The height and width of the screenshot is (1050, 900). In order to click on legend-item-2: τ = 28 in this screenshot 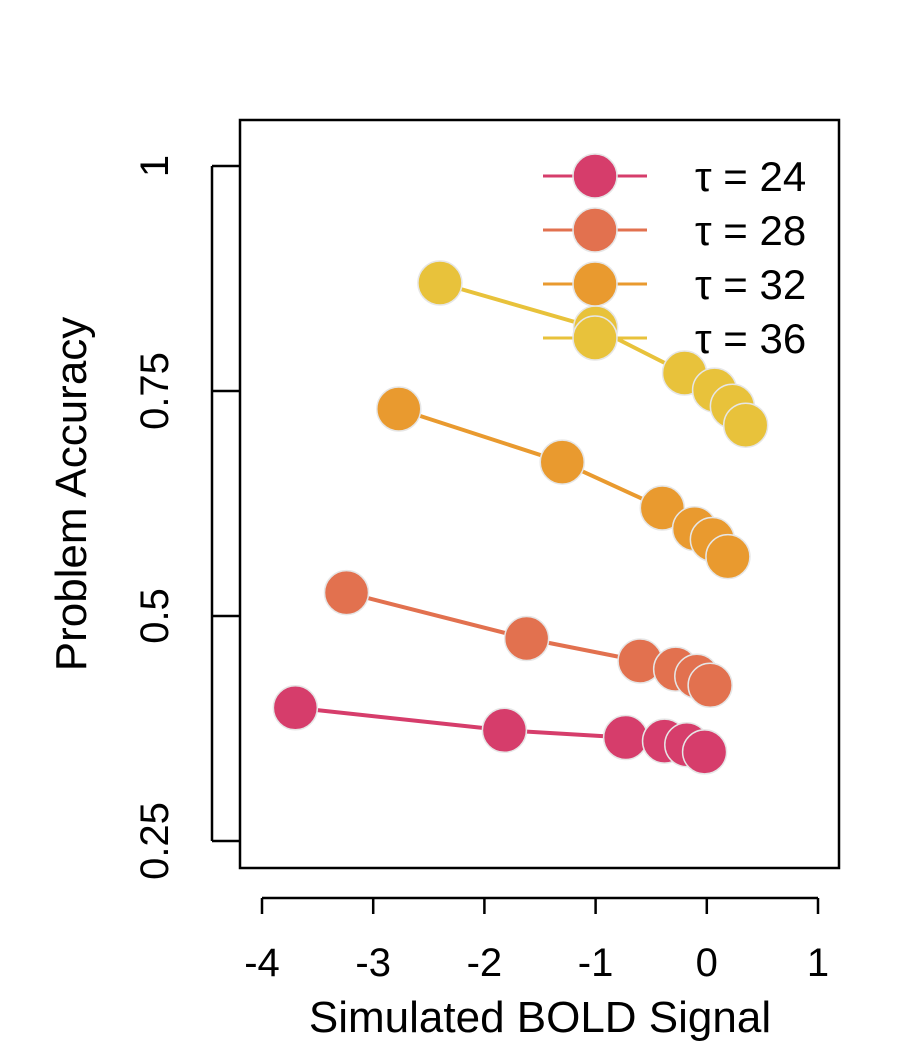, I will do `click(674, 230)`.